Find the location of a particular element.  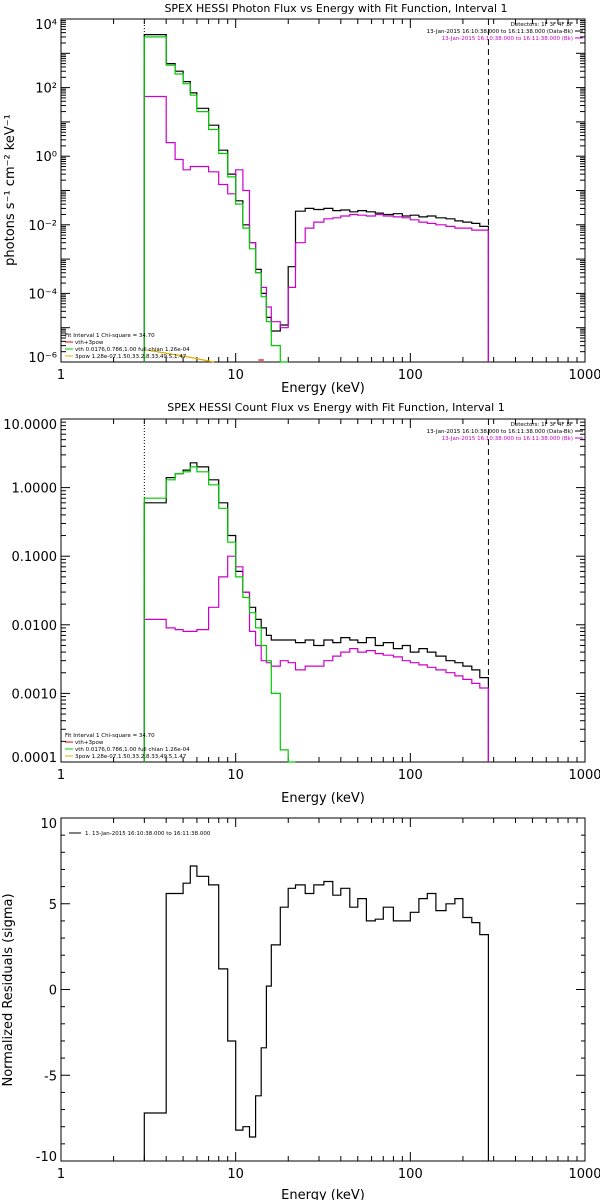

count-y-tick-label: 0.0010 is located at coordinates (35, 694).